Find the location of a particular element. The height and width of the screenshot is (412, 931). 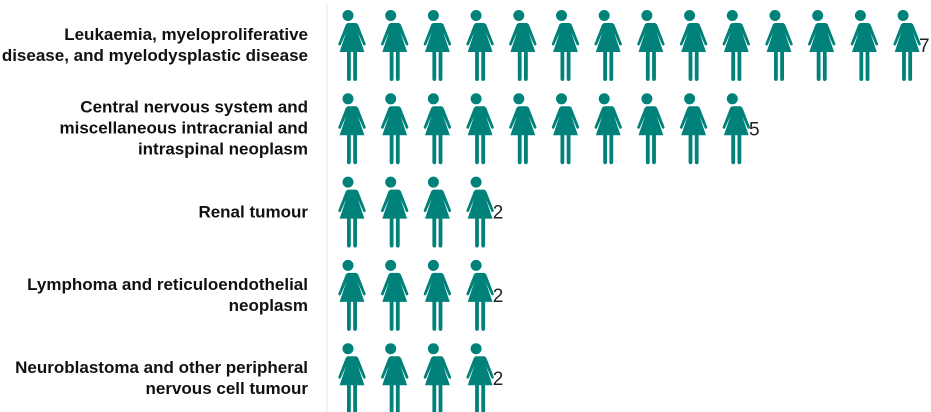

category-label: Renal tumour is located at coordinates (253, 212).